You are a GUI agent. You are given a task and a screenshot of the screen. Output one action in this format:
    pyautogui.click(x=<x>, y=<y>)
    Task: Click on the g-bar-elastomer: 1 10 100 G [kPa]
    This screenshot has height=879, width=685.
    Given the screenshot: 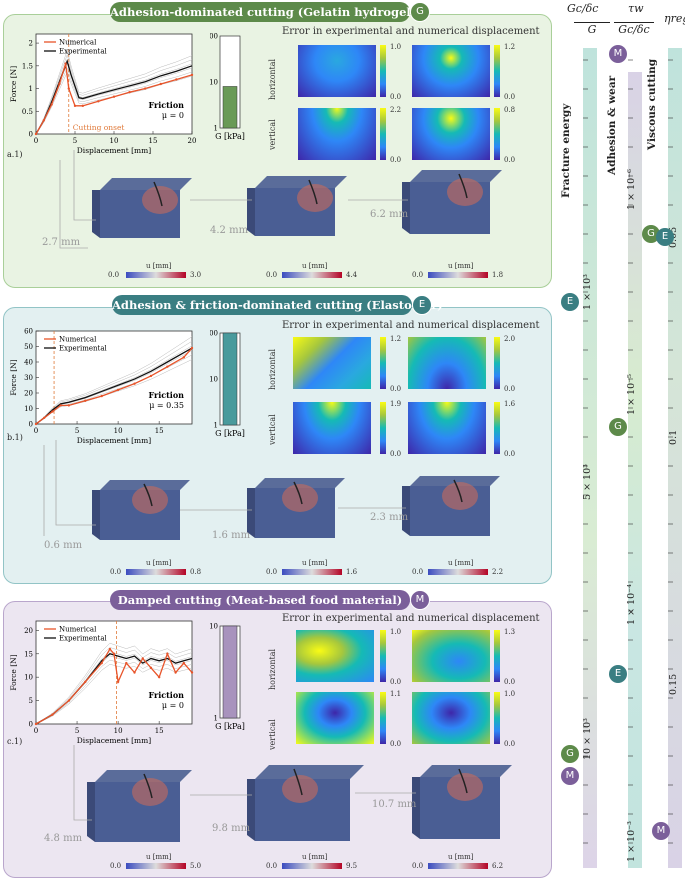 What is the action you would take?
    pyautogui.click(x=227, y=384)
    